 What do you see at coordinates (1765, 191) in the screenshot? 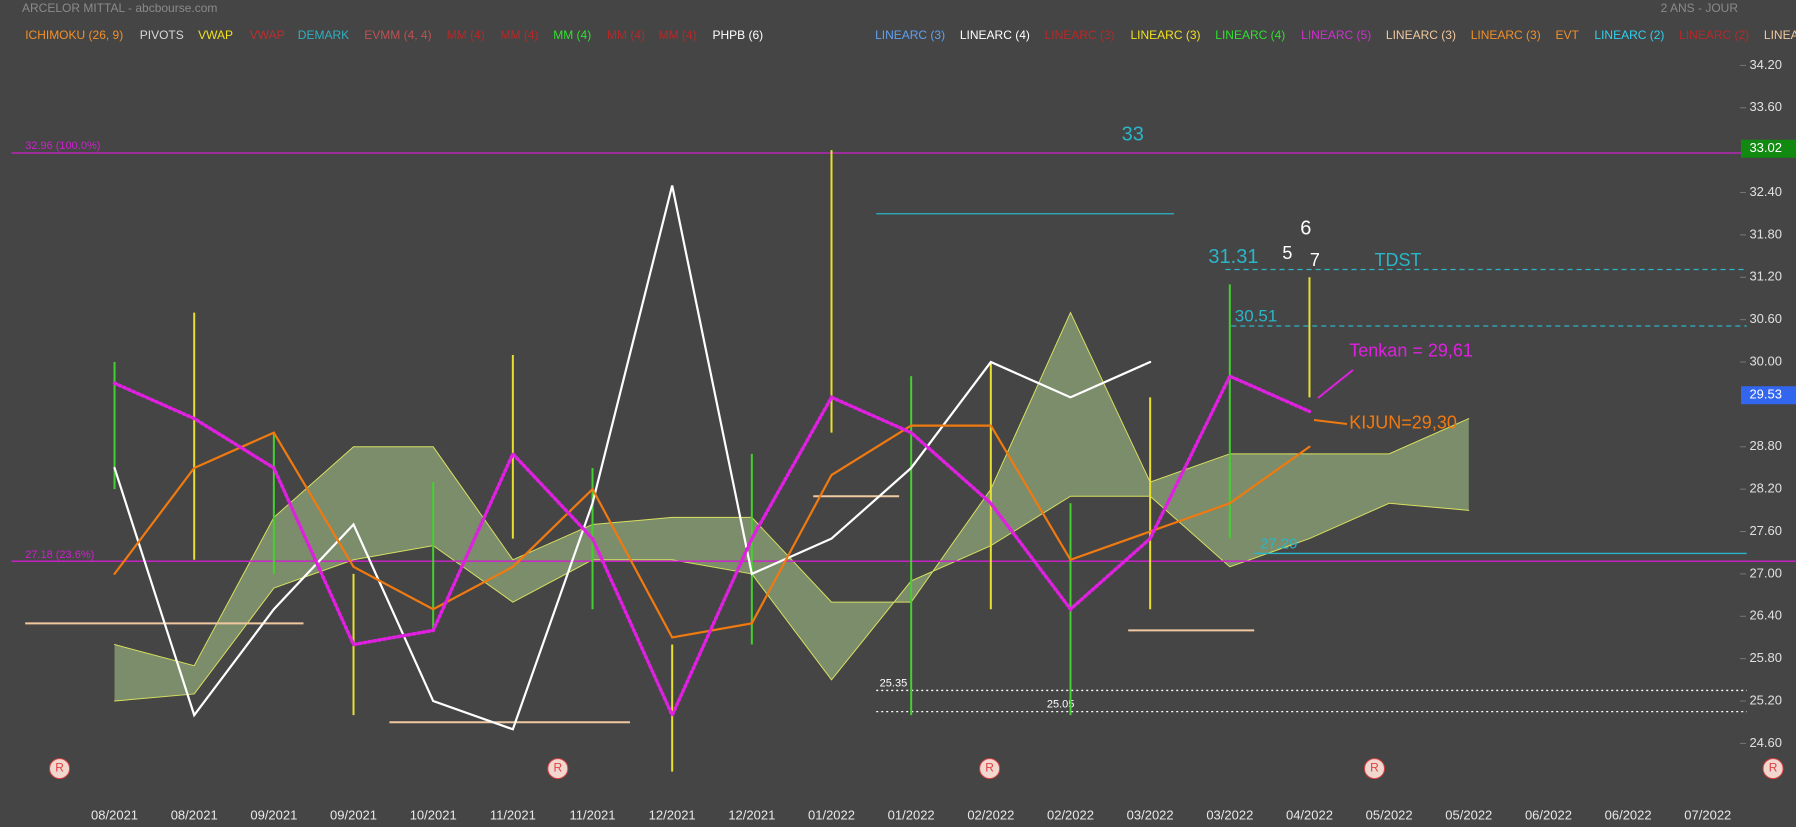
I see `y-tick-label: 32.40` at bounding box center [1765, 191].